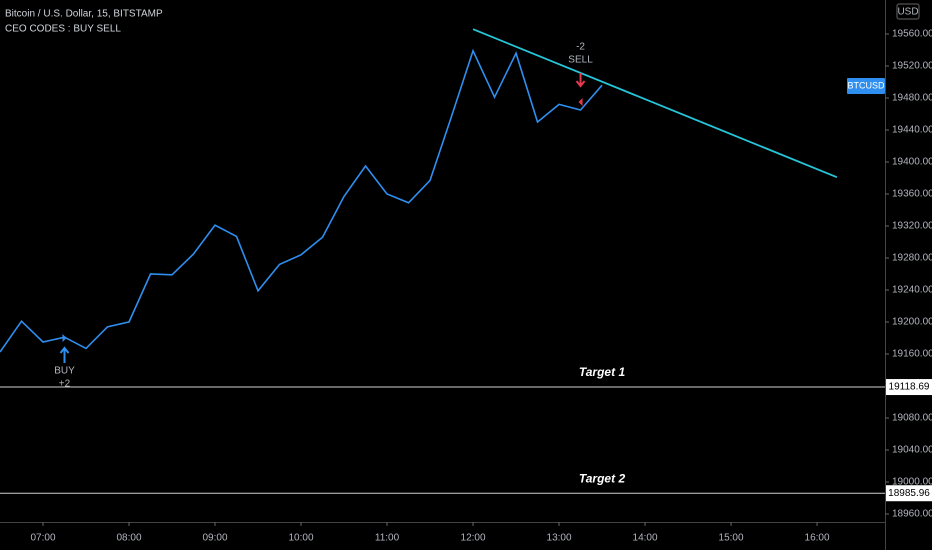 The width and height of the screenshot is (932, 550). What do you see at coordinates (912, 354) in the screenshot?
I see `y-tick-label: 19160.00` at bounding box center [912, 354].